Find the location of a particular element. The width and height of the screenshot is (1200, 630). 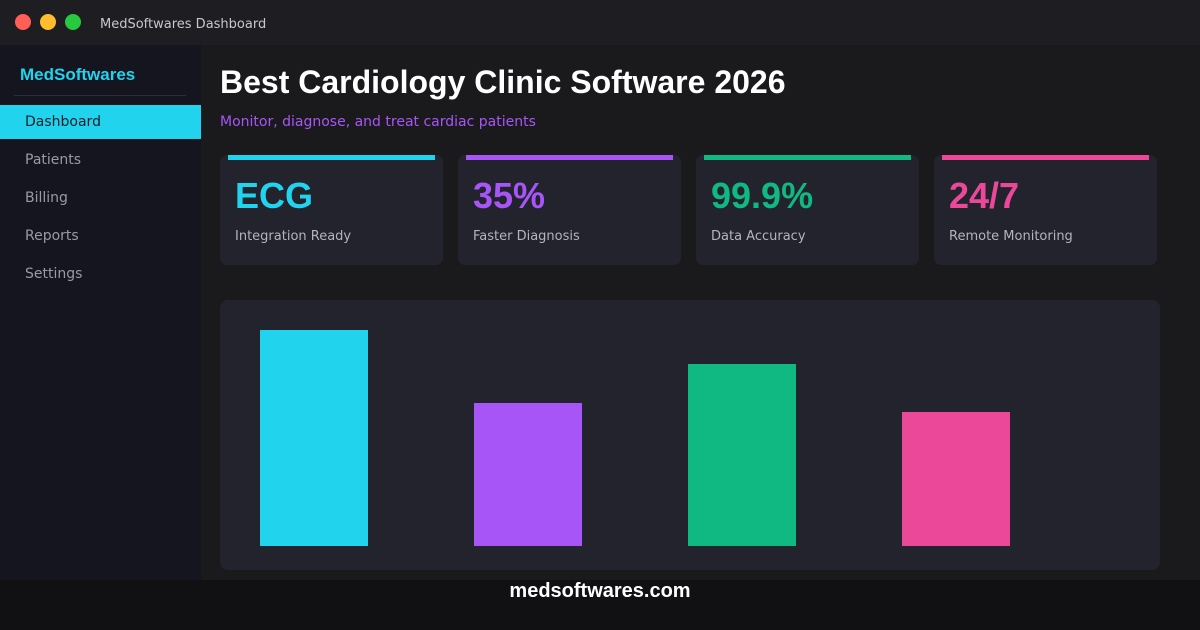

stat-value: ECG is located at coordinates (274, 195).